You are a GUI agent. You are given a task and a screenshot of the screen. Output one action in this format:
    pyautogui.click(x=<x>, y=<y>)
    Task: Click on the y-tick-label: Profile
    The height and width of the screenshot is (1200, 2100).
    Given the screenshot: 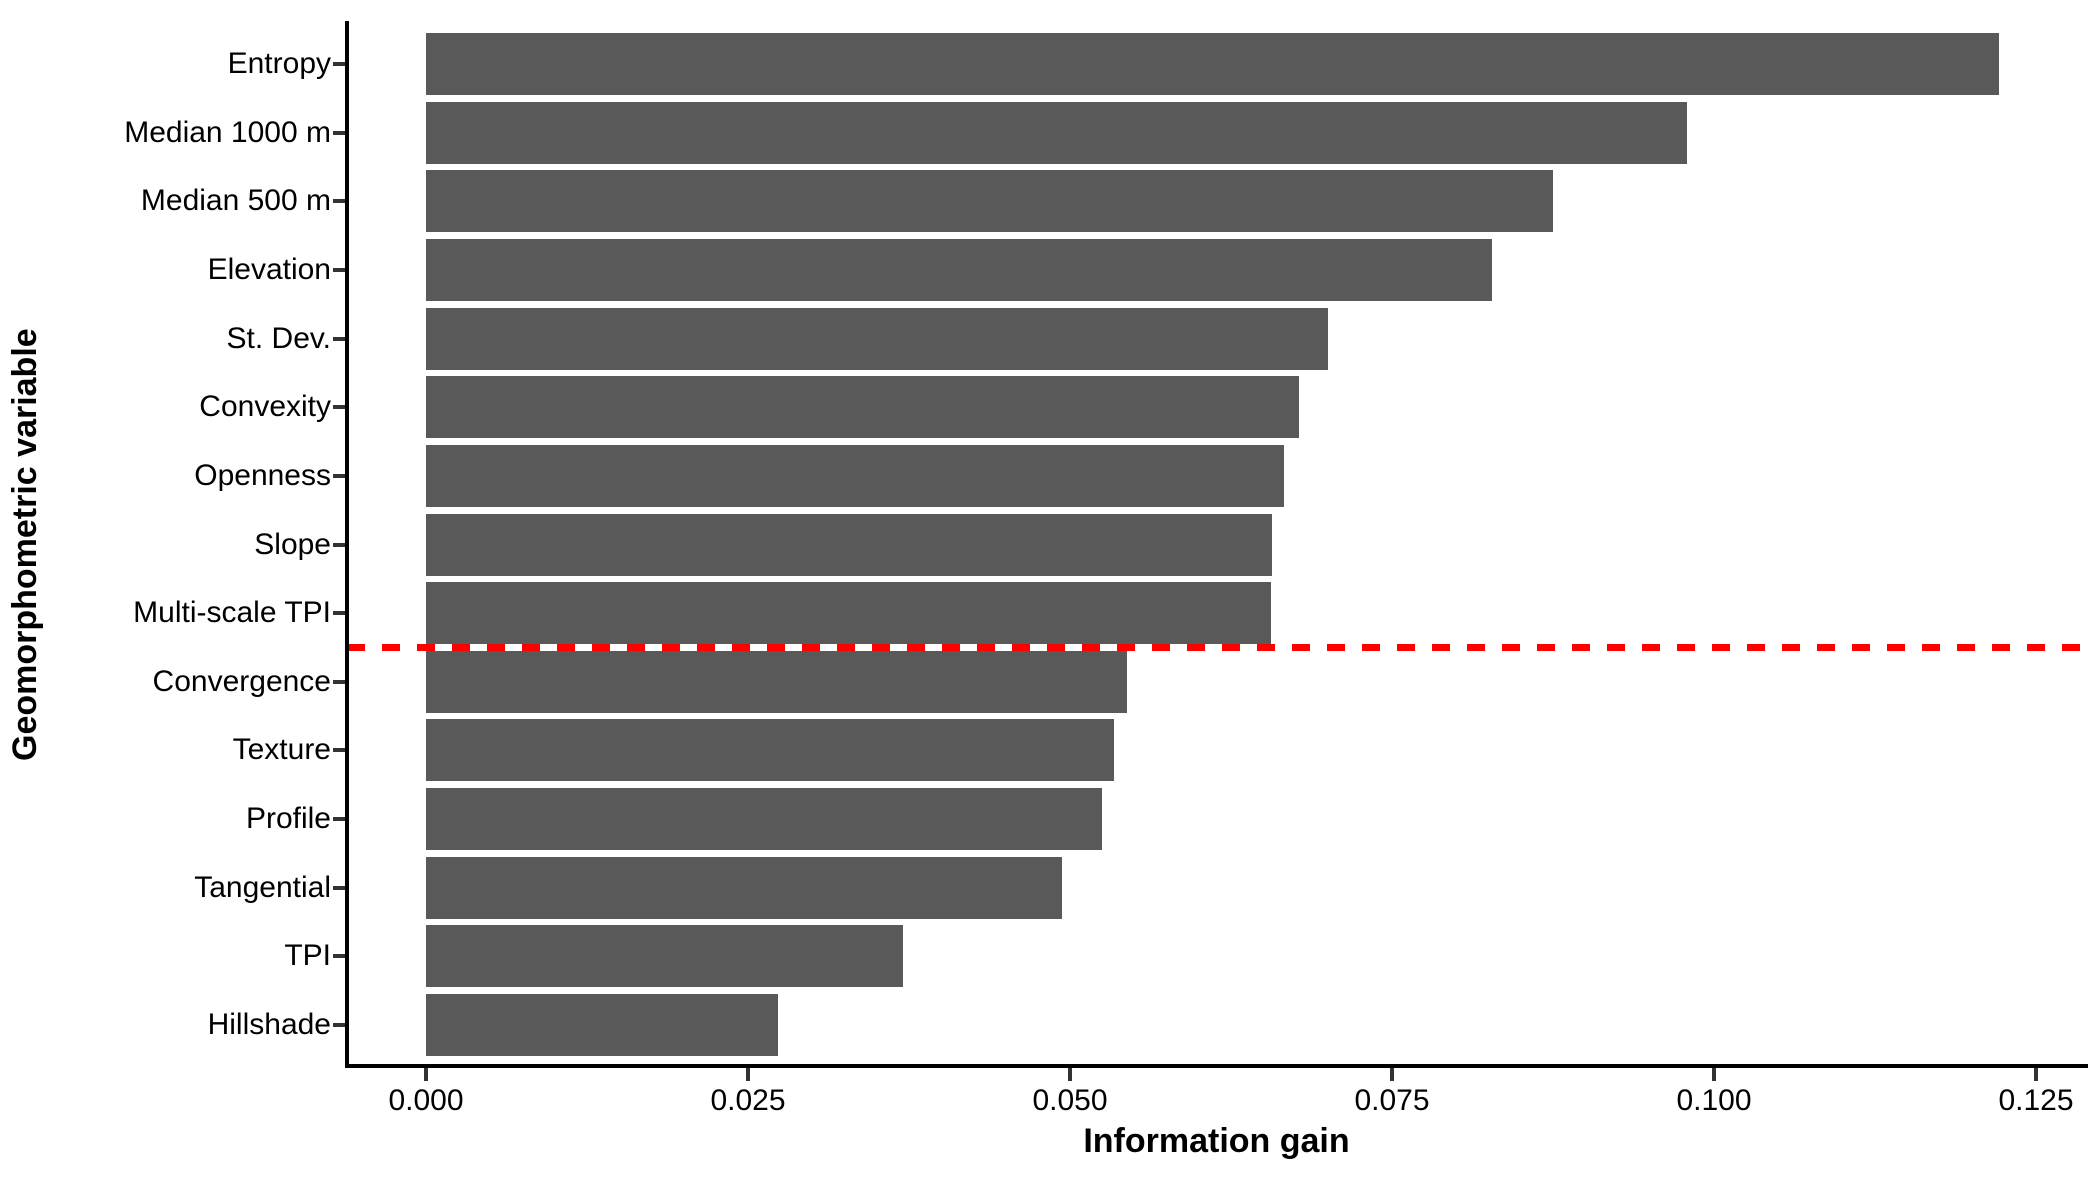 What is the action you would take?
    pyautogui.click(x=288, y=818)
    